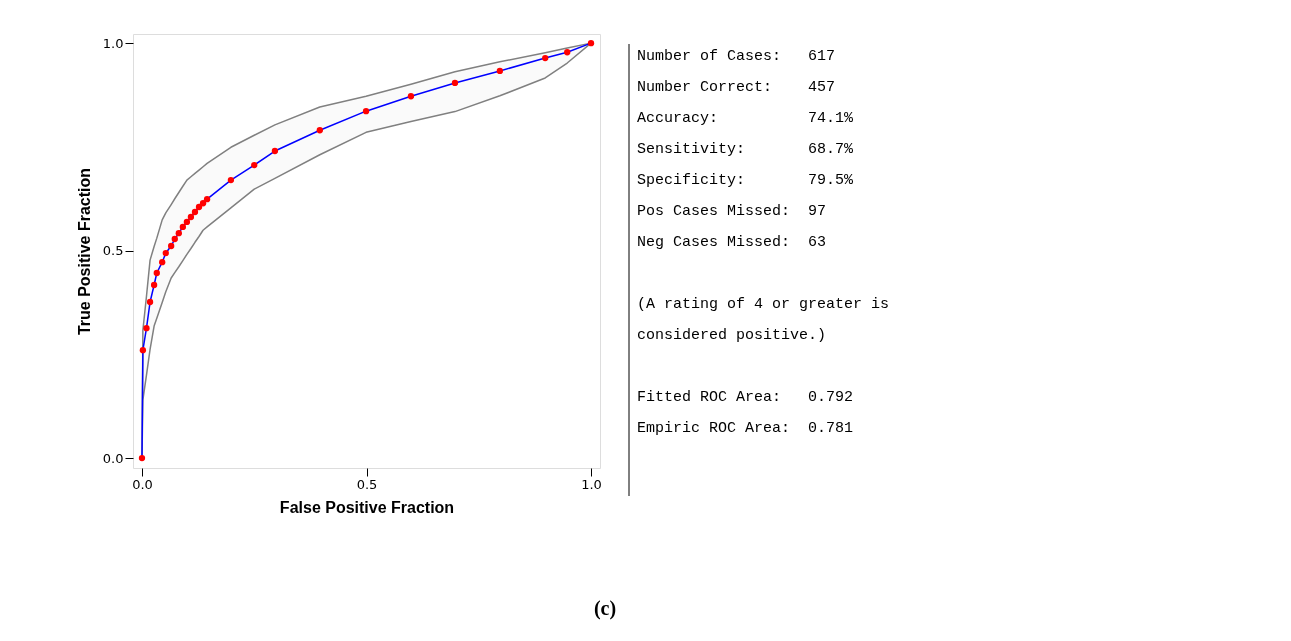  What do you see at coordinates (745, 428) in the screenshot?
I see `text: Empiric ROC Area: 0.781` at bounding box center [745, 428].